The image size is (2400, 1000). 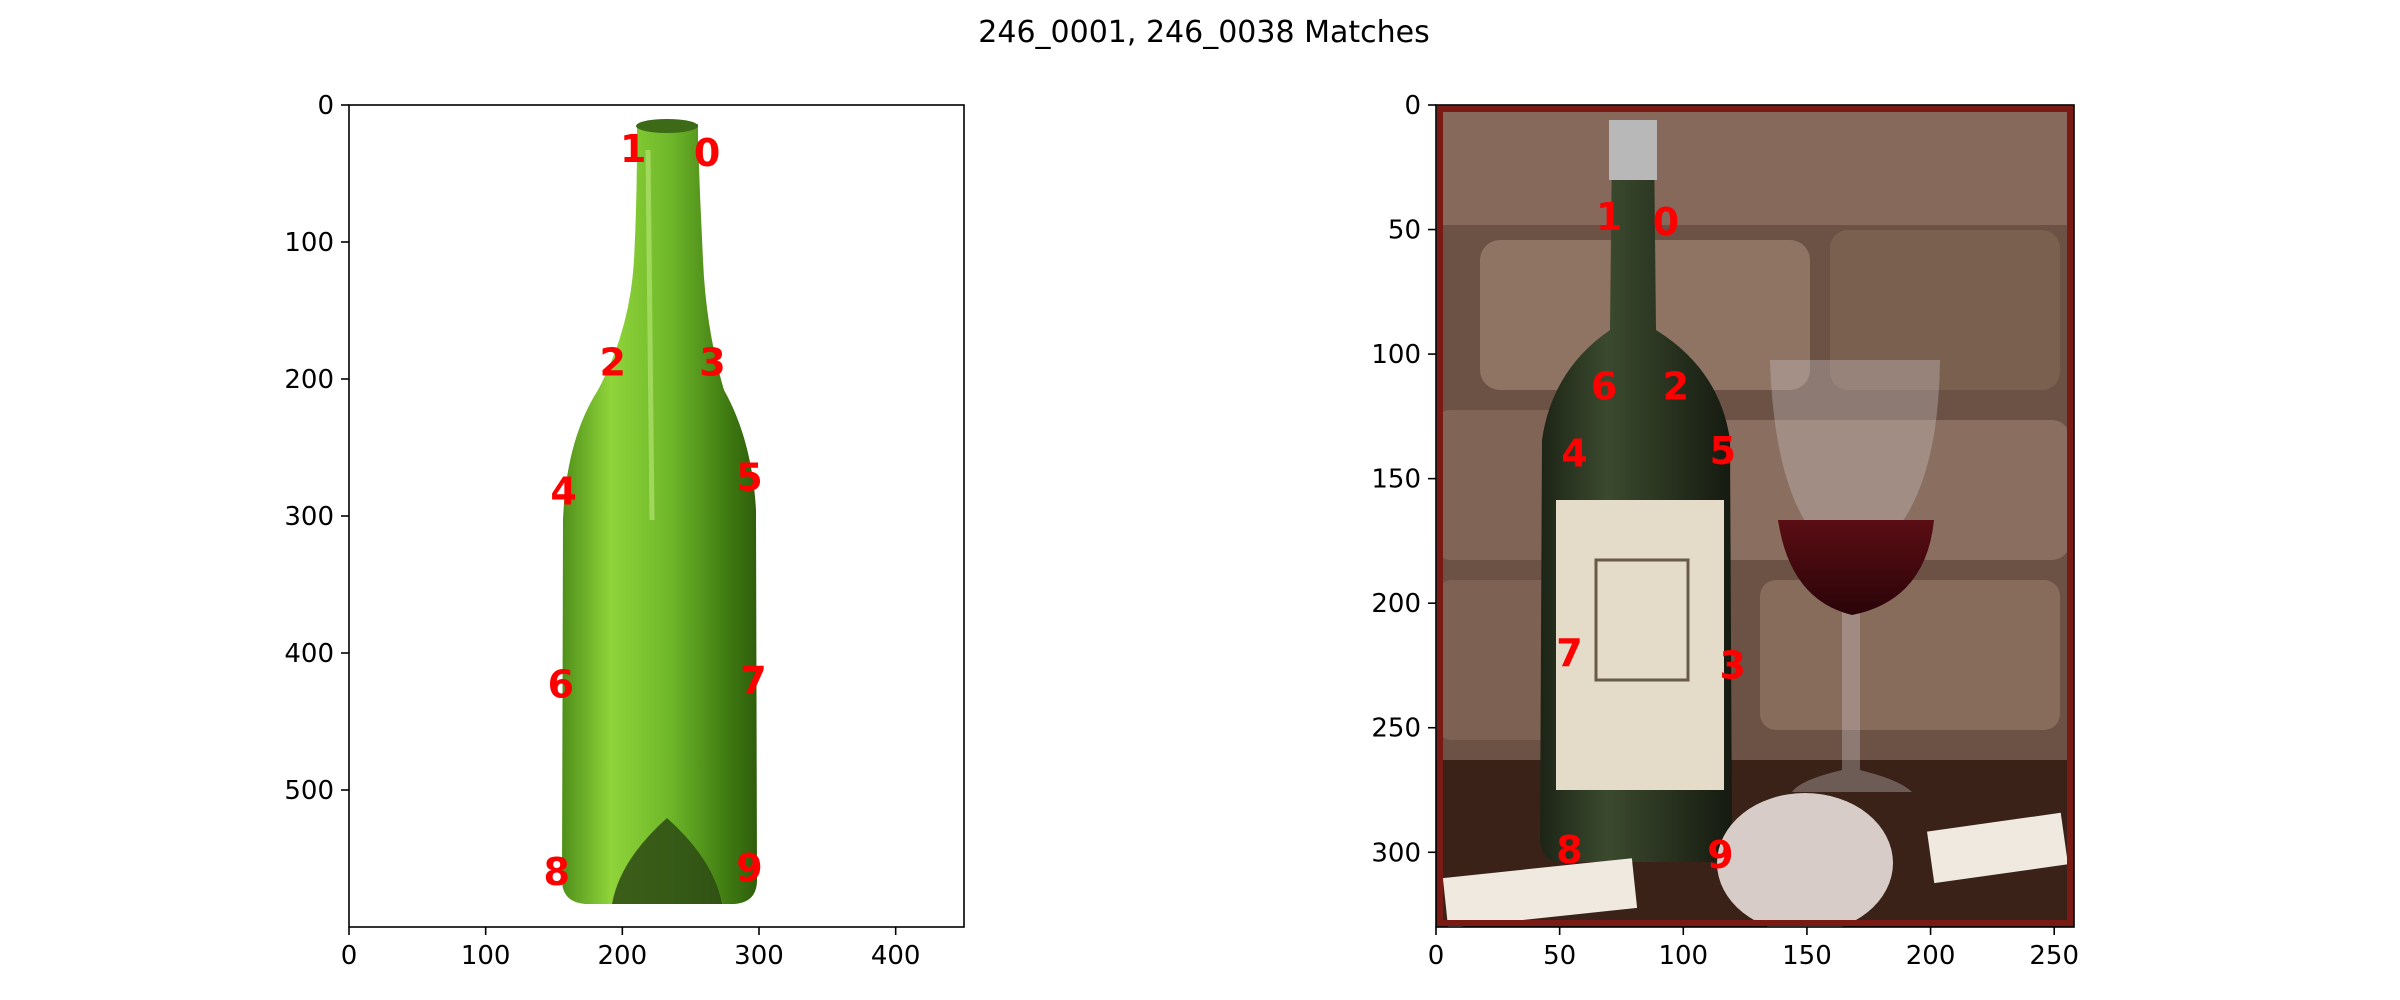 What do you see at coordinates (309, 791) in the screenshot?
I see `y-tick-label: 500` at bounding box center [309, 791].